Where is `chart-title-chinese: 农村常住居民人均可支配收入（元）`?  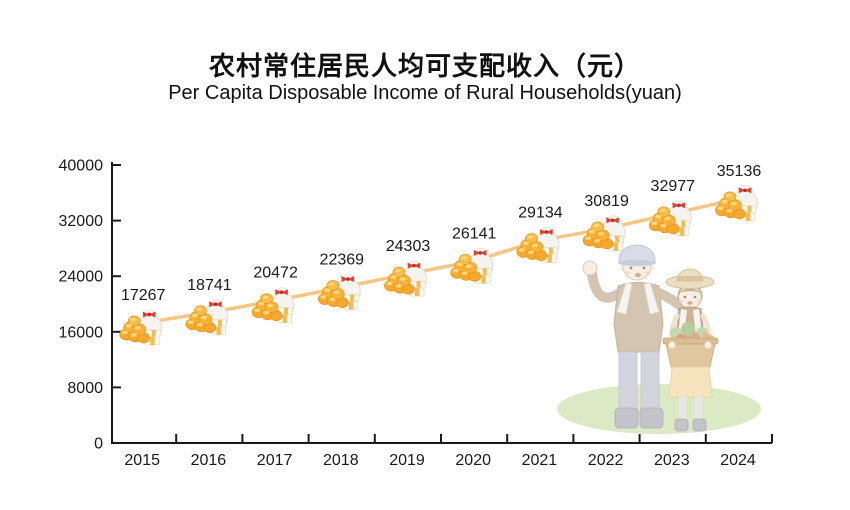
chart-title-chinese: 农村常住居民人均可支配收入（元） is located at coordinates (424, 66).